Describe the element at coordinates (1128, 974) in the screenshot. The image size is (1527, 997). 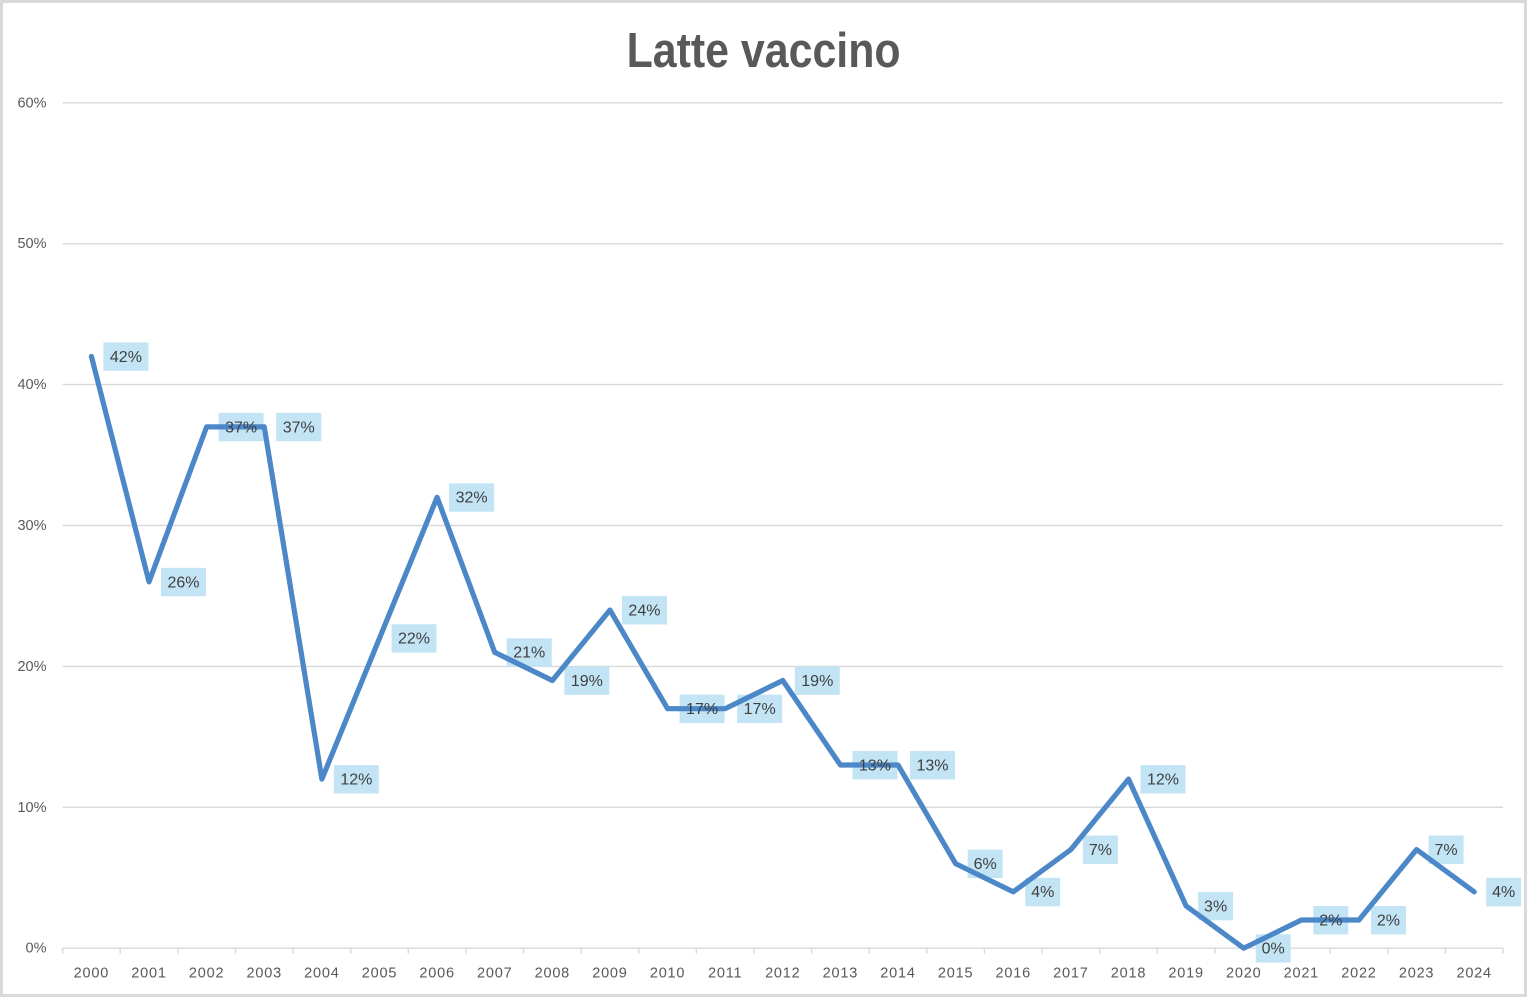
I see `svg-text: 2018` at that location.